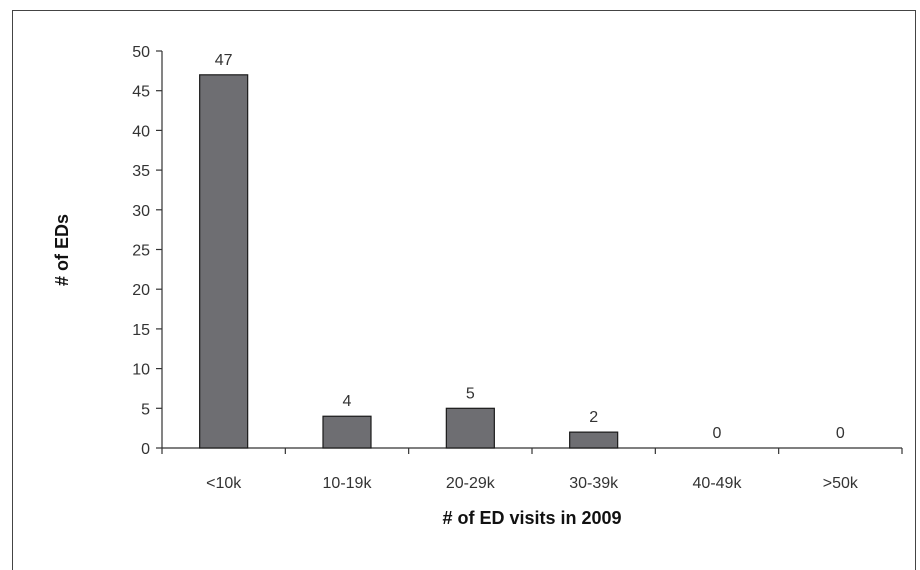 Image resolution: width=920 pixels, height=570 pixels. I want to click on y-tick-label: 30, so click(141, 211).